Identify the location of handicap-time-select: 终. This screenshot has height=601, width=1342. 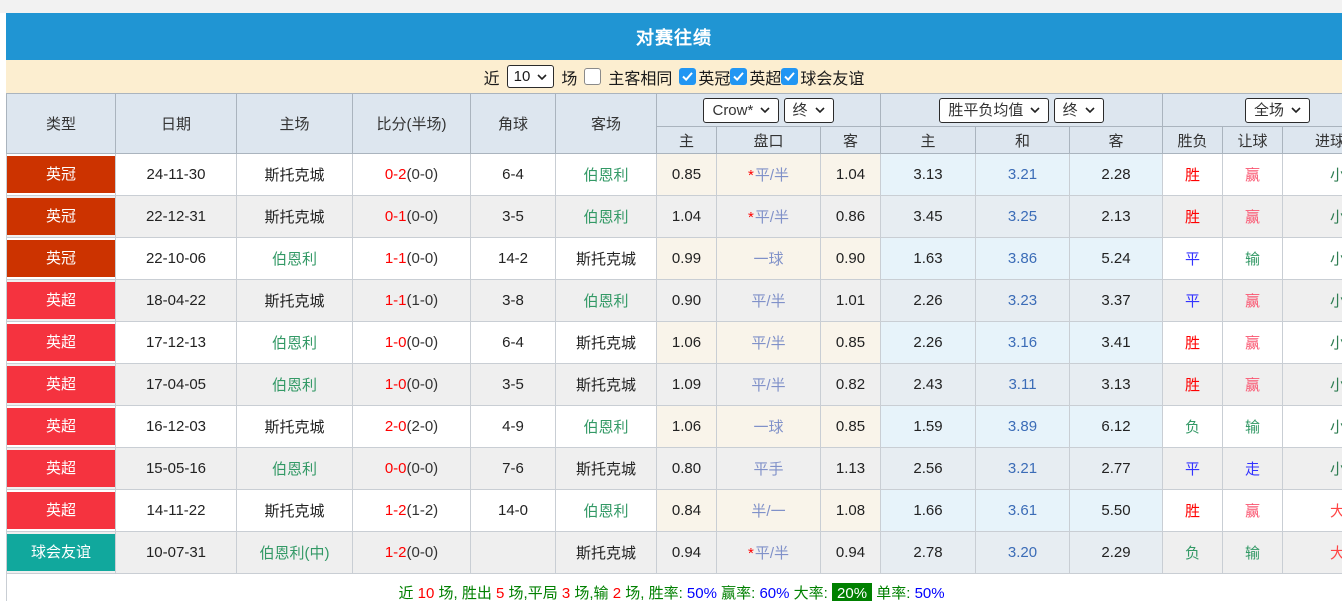
(808, 110).